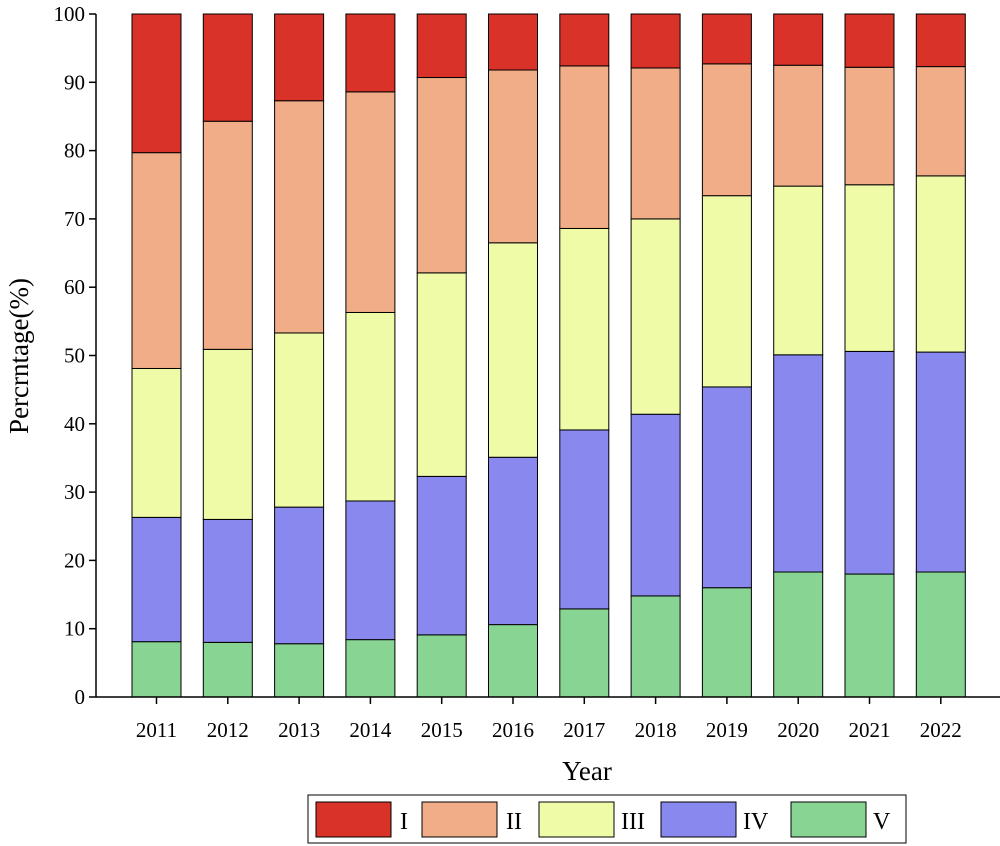 The image size is (1000, 846). Describe the element at coordinates (156, 83) in the screenshot. I see `bar-I-2011` at that location.